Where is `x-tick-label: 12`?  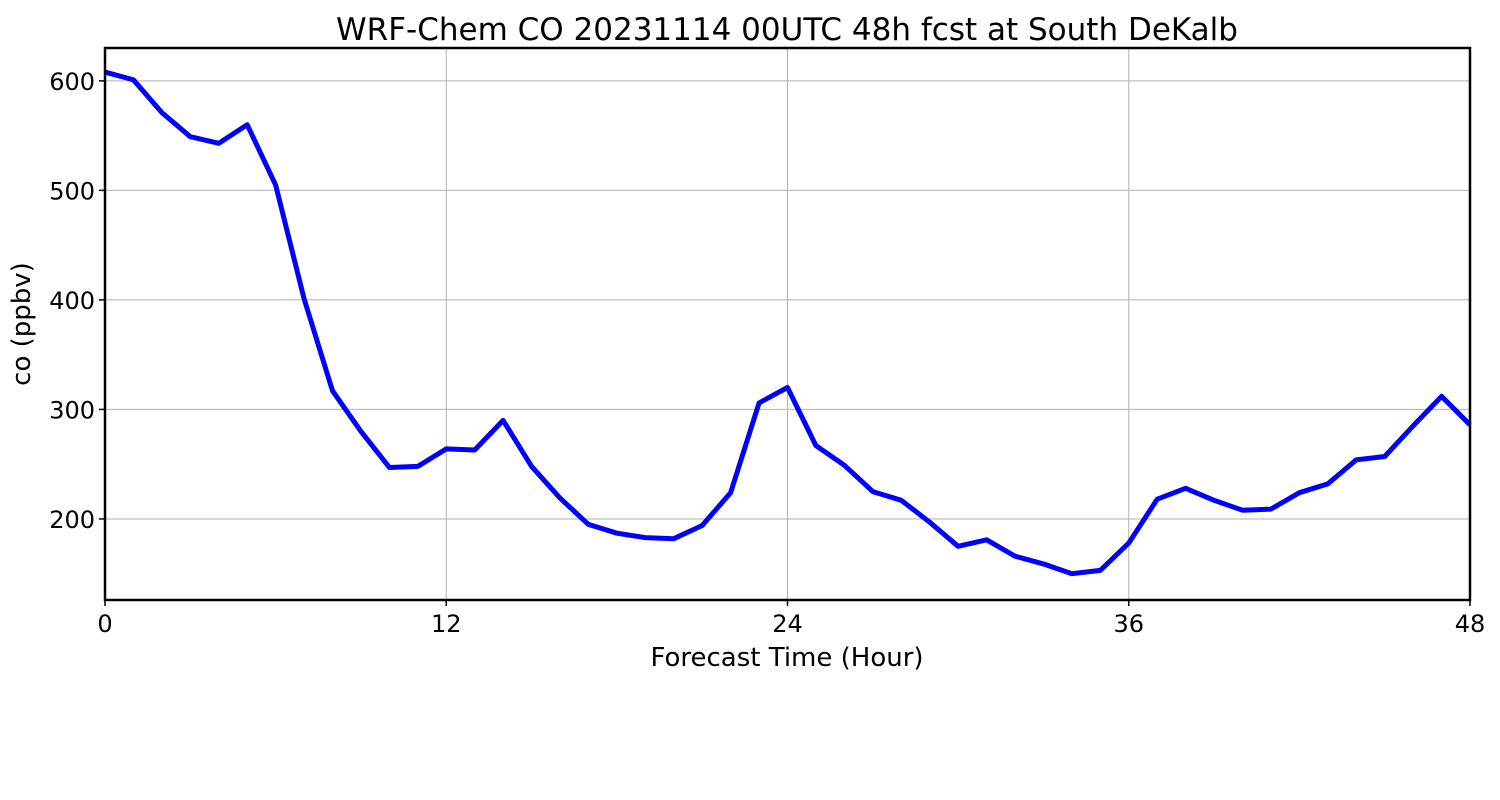
x-tick-label: 12 is located at coordinates (446, 624).